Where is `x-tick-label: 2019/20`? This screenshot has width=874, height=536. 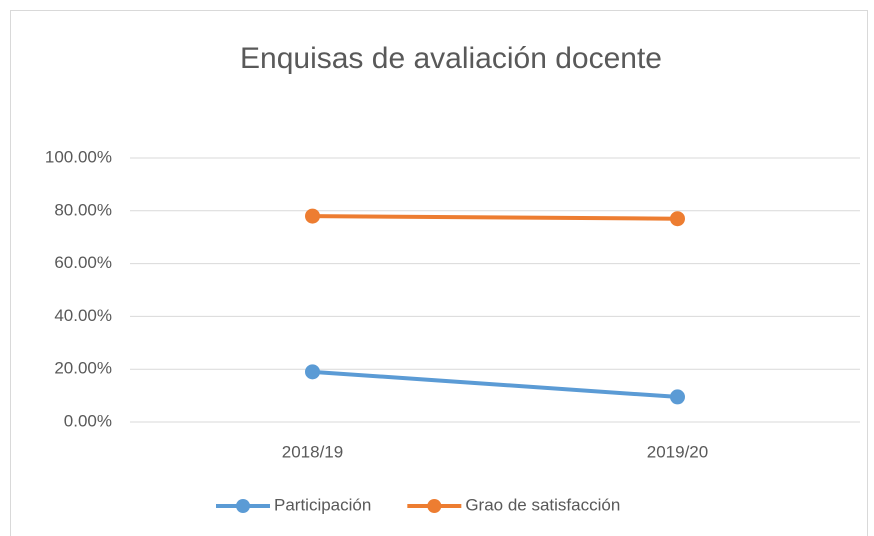
x-tick-label: 2019/20 is located at coordinates (677, 451).